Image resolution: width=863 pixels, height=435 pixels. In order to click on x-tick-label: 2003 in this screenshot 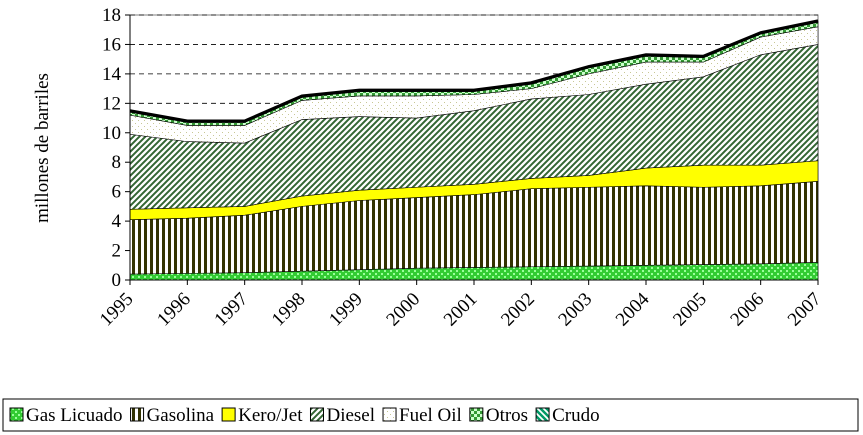, I will do `click(575, 310)`.